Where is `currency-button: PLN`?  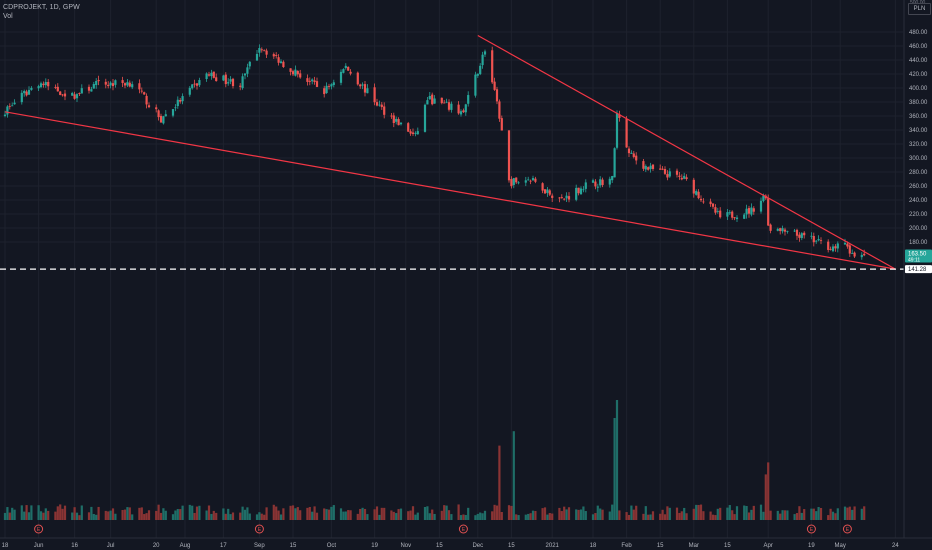 currency-button: PLN is located at coordinates (919, 9).